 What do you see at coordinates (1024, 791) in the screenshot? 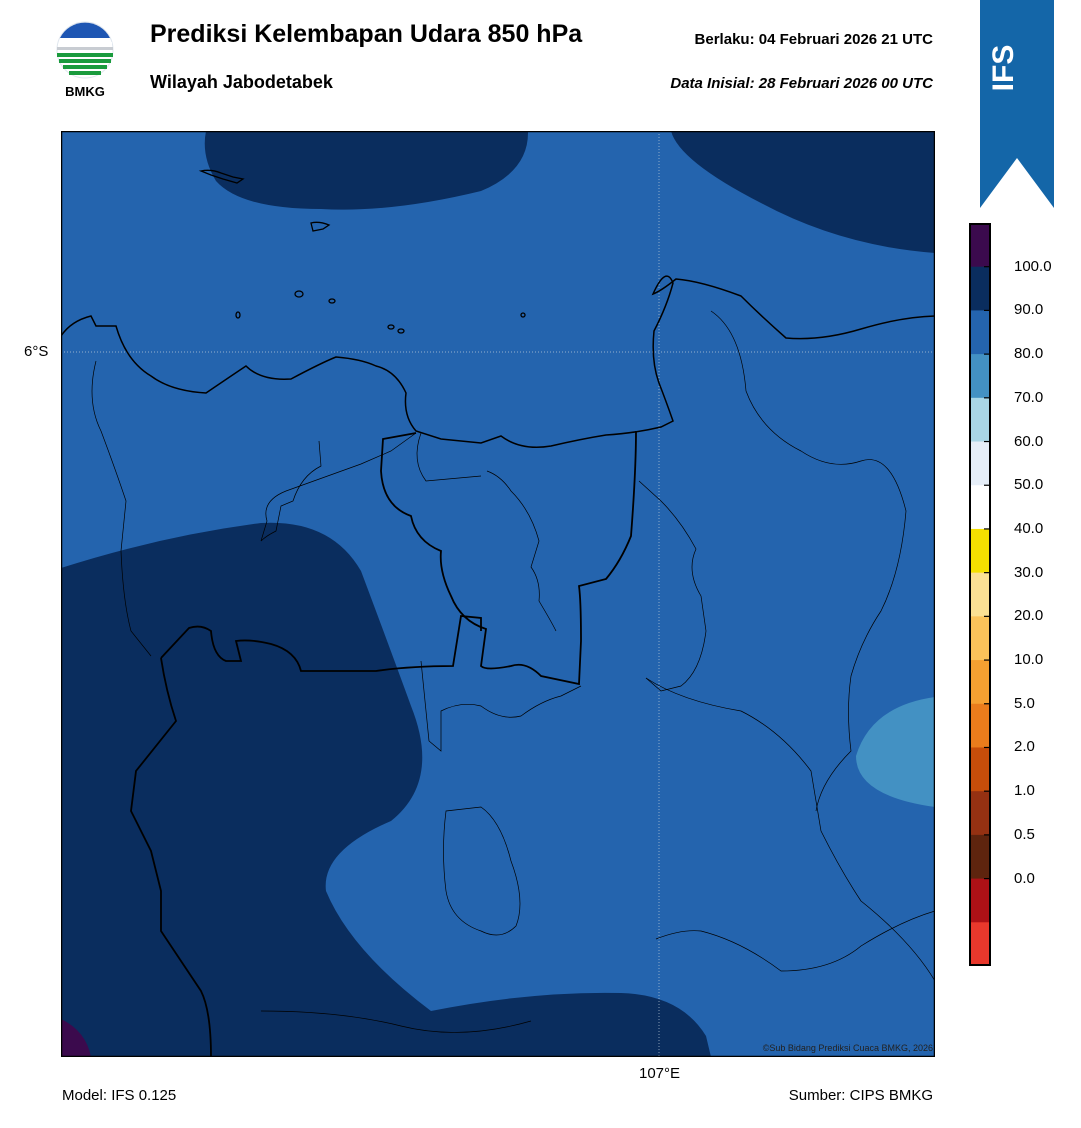
I see `colorbar-label: 1.0` at bounding box center [1024, 791].